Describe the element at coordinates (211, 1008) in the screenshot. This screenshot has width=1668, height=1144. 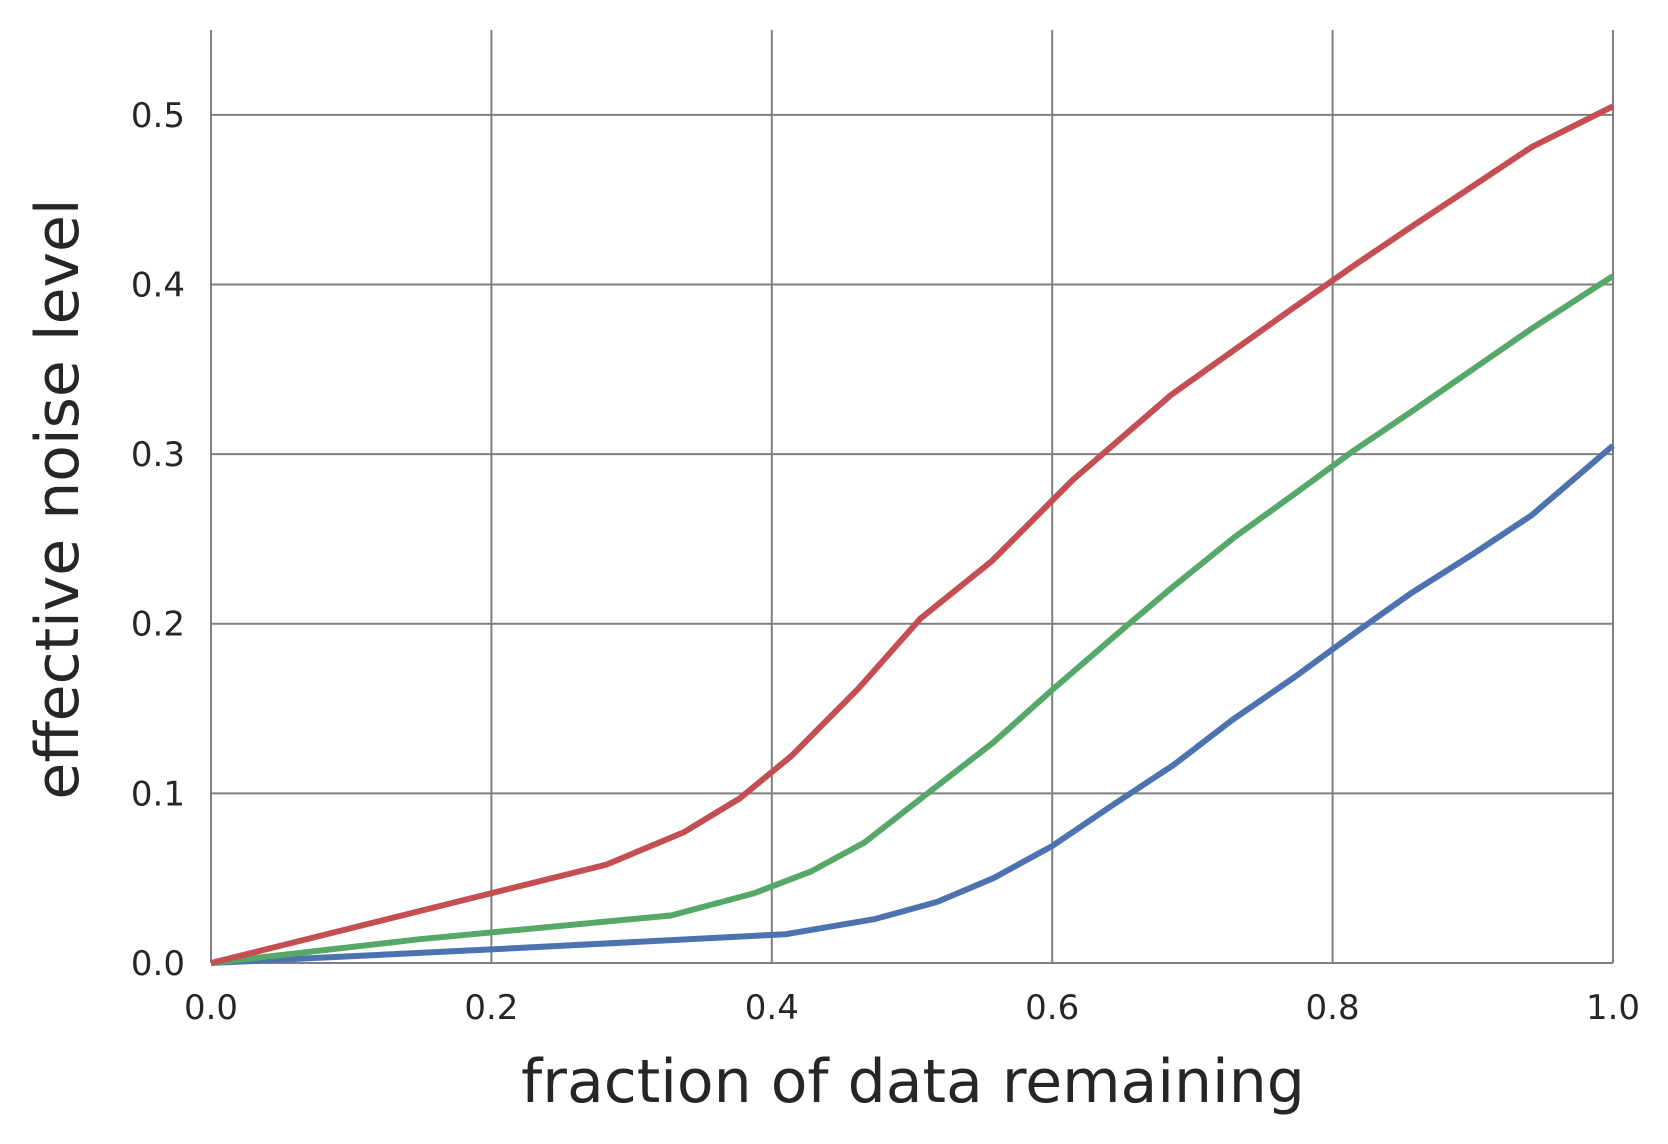
I see `x-tick-label-0: 0.0` at that location.